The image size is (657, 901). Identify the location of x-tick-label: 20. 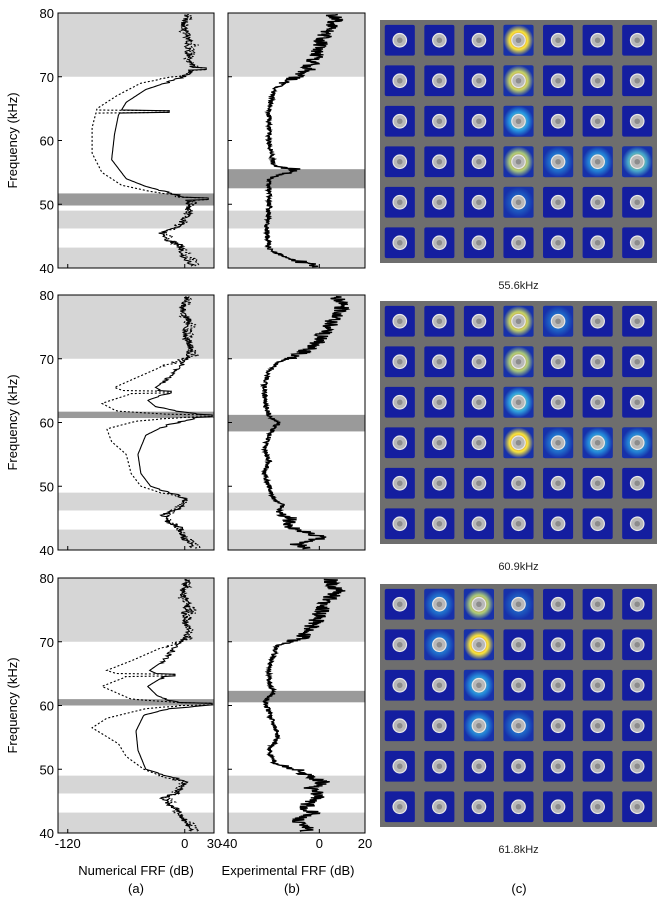
(365, 843).